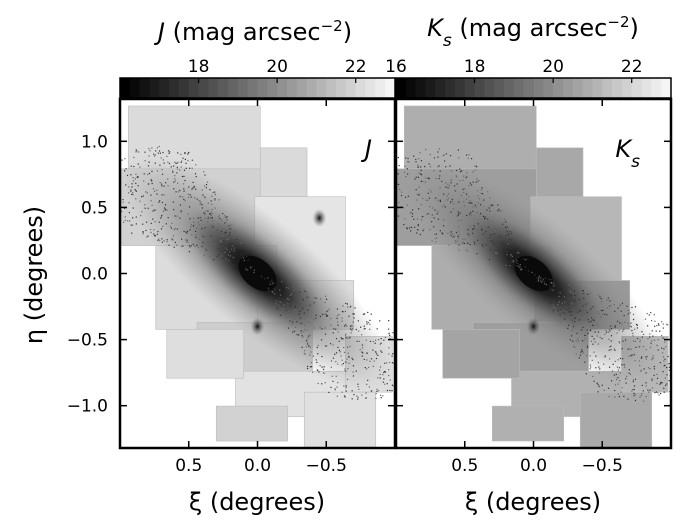 The width and height of the screenshot is (700, 530). I want to click on x-axis-label-j: ξ (degrees), so click(257, 502).